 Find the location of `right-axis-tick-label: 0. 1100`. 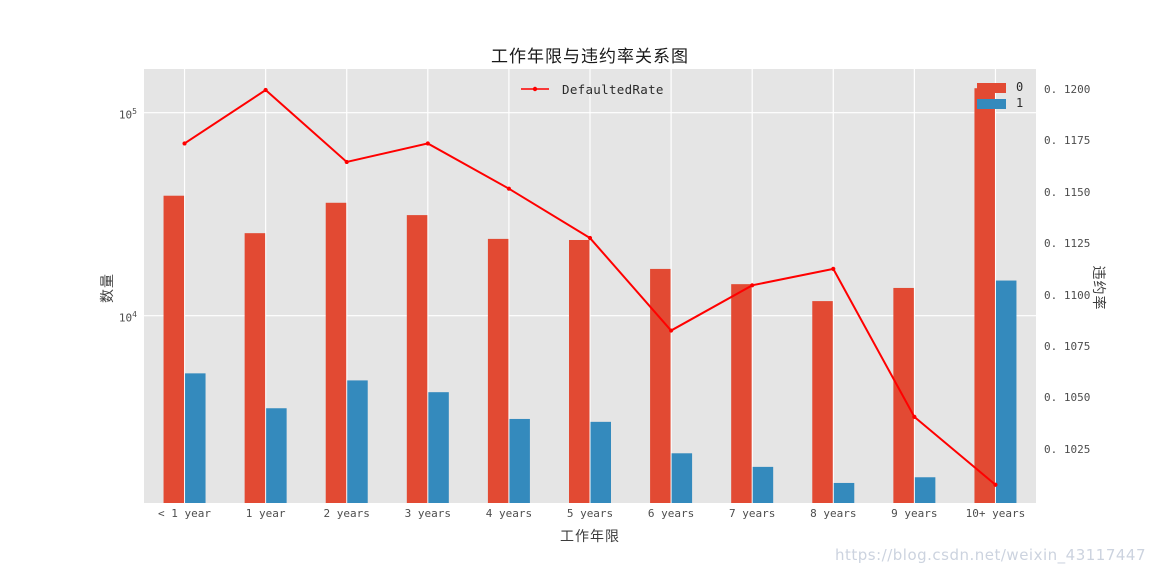

right-axis-tick-label: 0. 1100 is located at coordinates (1067, 295).